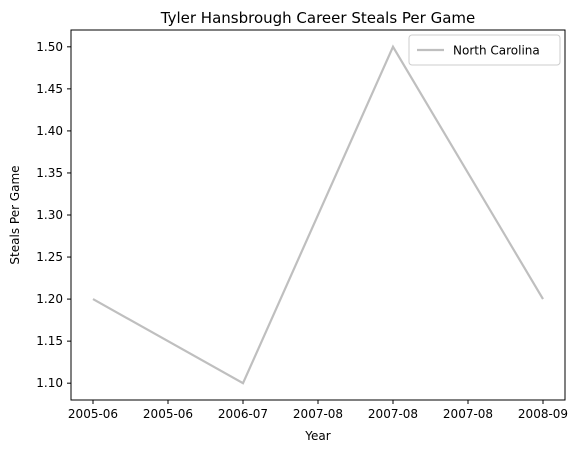 This screenshot has height=457, width=582. I want to click on y-tick-label: 1.35, so click(49, 173).